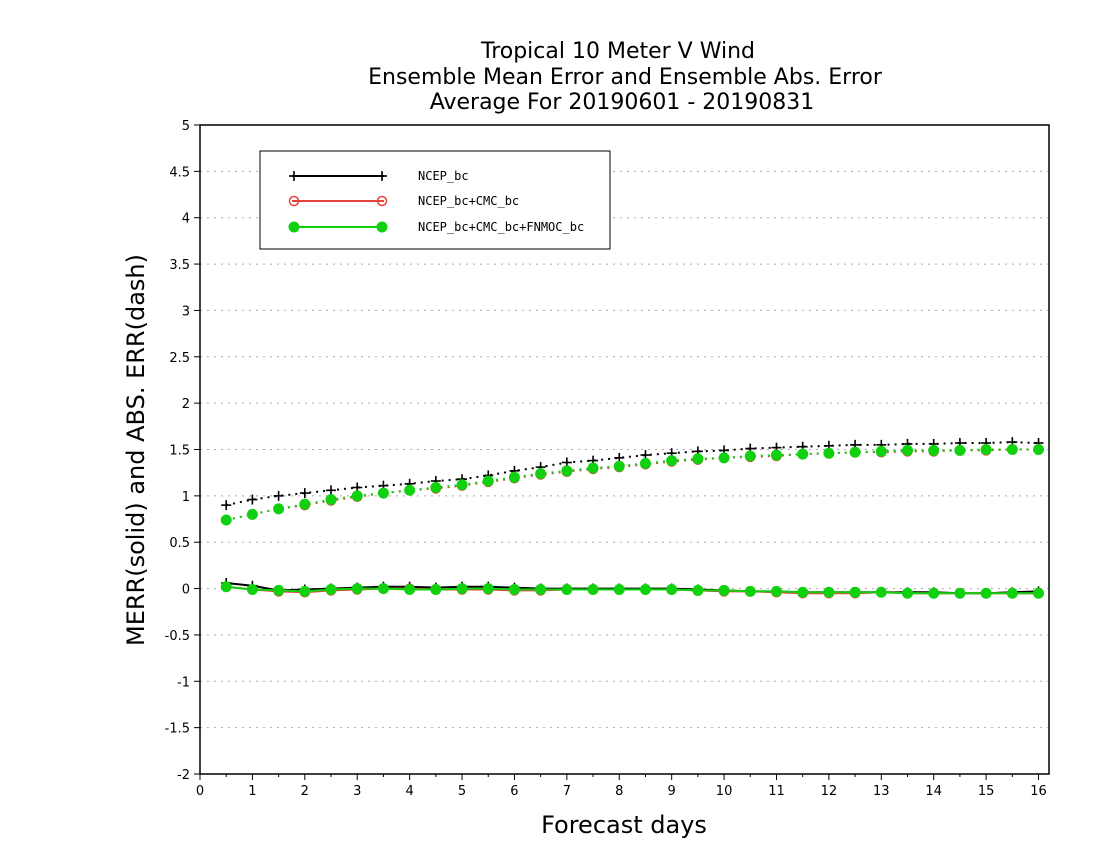  Describe the element at coordinates (200, 791) in the screenshot. I see `x-tick-label: 0` at that location.